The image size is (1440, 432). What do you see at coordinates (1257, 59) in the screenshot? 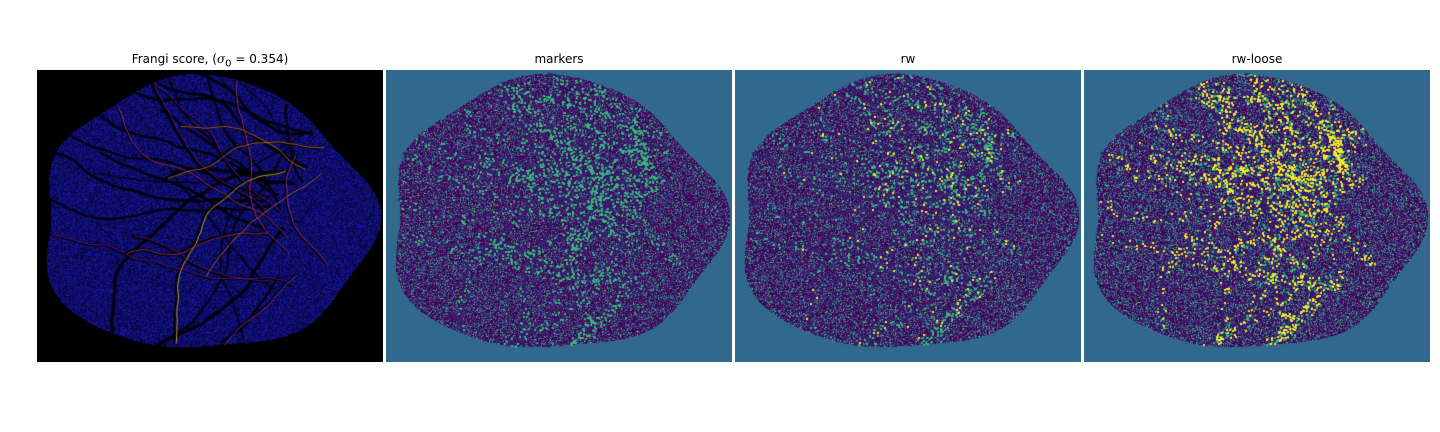
I see `panel-title: rw-loose` at bounding box center [1257, 59].